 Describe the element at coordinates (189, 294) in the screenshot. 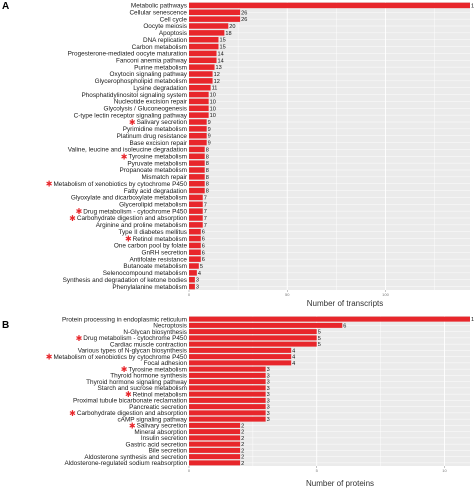

I see `panel-a-tick-label: 0` at that location.